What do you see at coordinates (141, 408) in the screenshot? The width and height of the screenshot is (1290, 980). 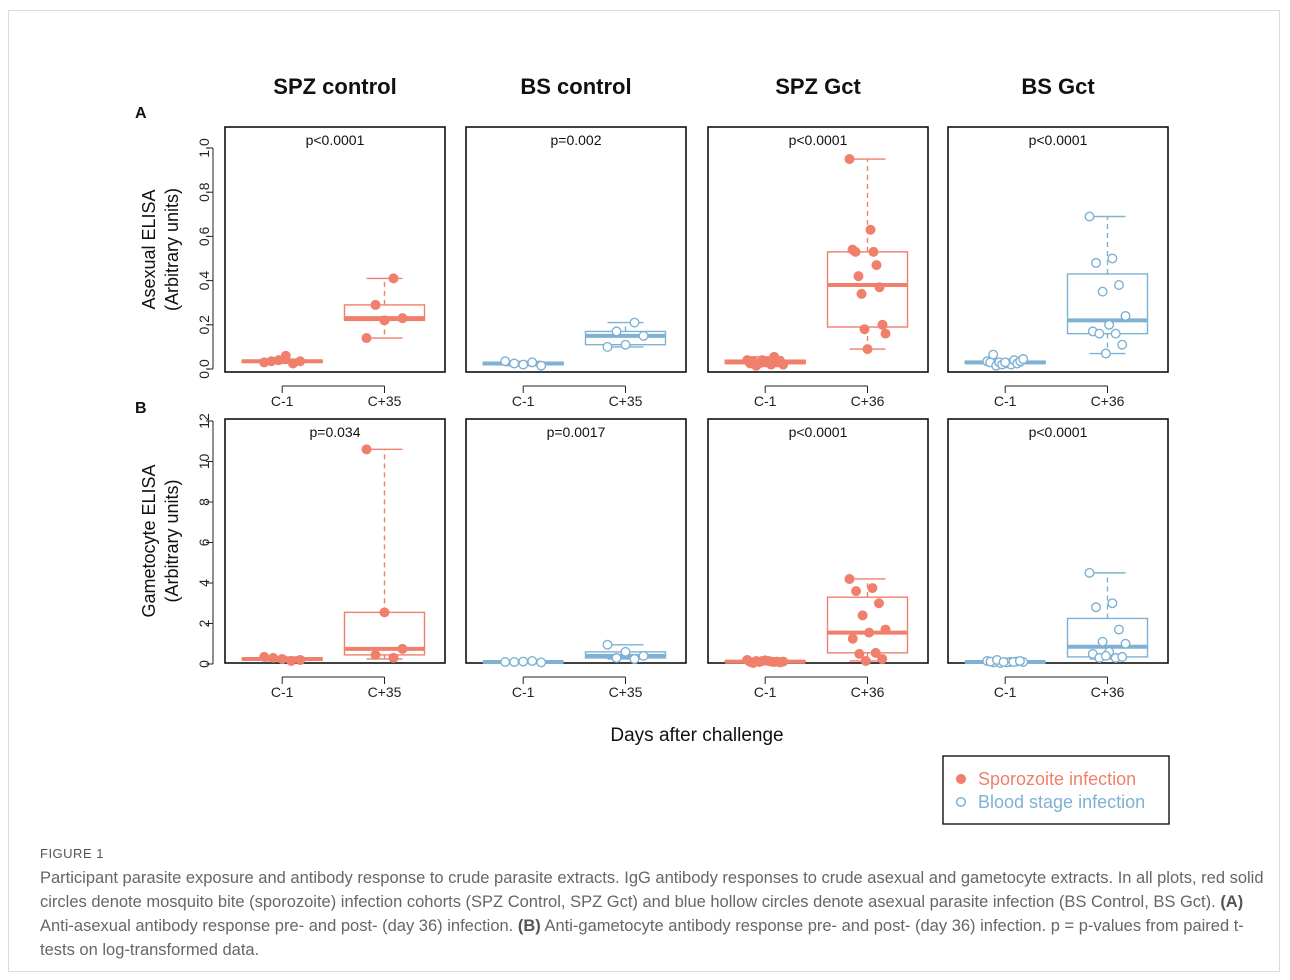 I see `row-label: B` at bounding box center [141, 408].